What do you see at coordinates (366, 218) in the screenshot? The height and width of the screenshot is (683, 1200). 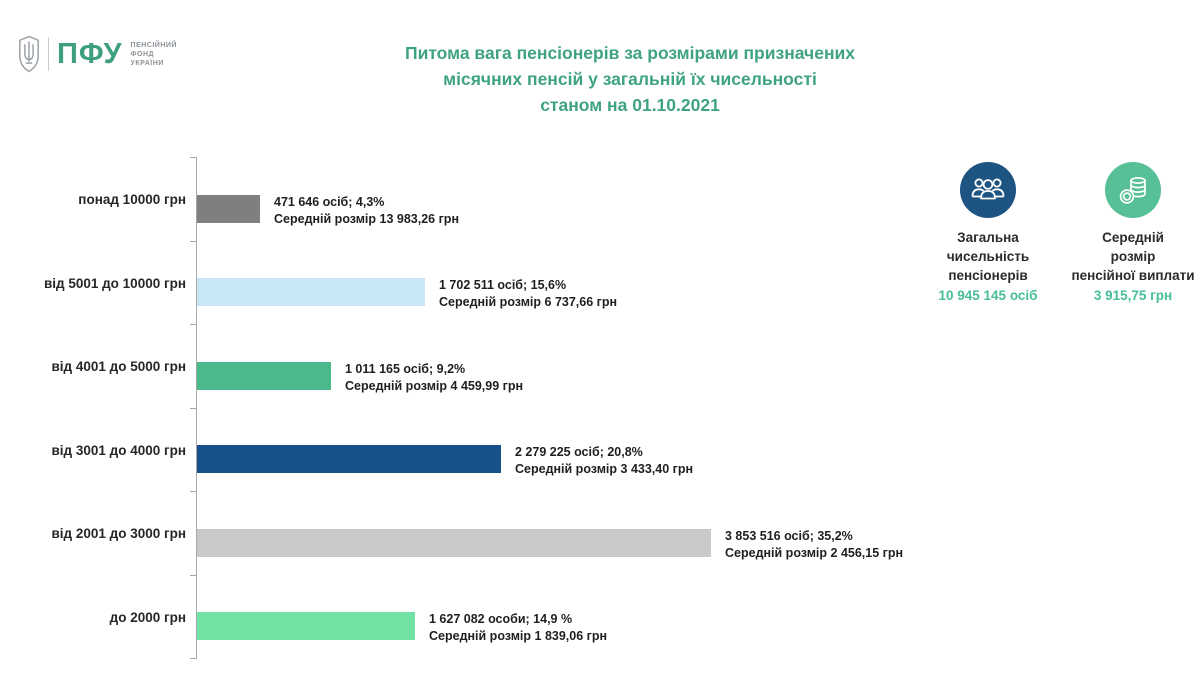 I see `bar-average-label: Середній розмір 13 983,26 грн` at bounding box center [366, 218].